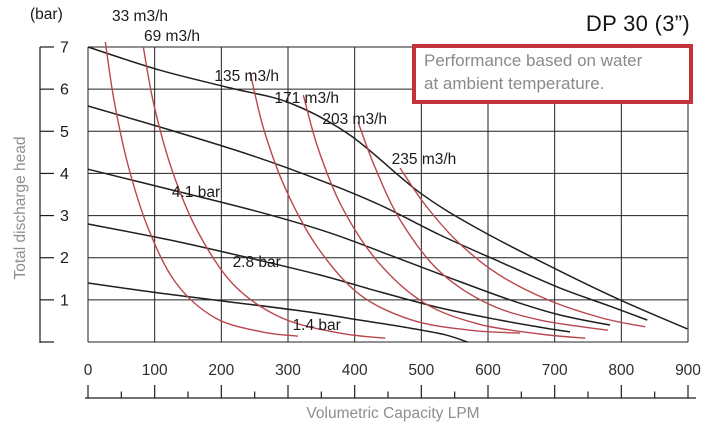 Image resolution: width=718 pixels, height=428 pixels. Describe the element at coordinates (64, 258) in the screenshot. I see `y-tick-label: 2` at that location.